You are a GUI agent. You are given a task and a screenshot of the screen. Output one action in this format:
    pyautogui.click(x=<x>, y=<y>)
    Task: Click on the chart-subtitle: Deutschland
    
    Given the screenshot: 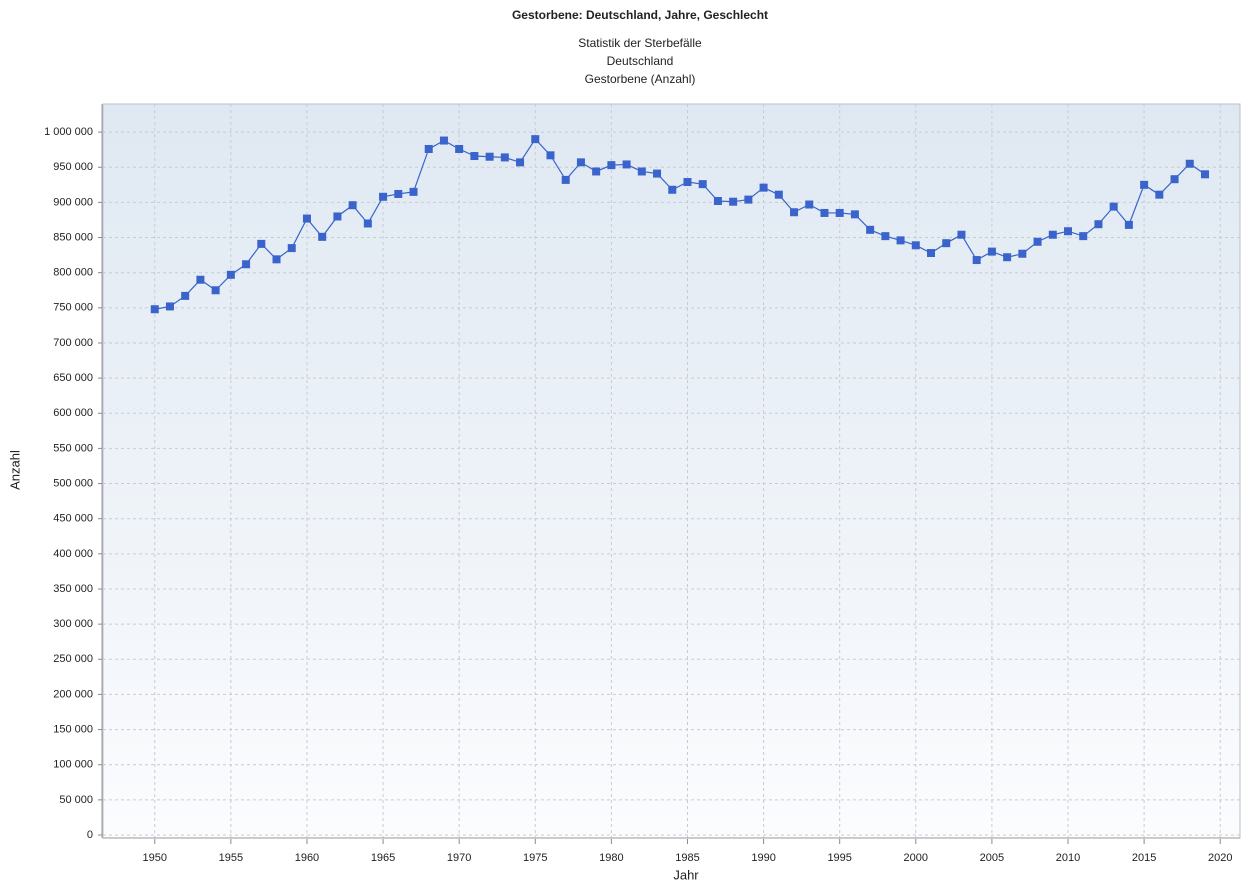 What is the action you would take?
    pyautogui.click(x=640, y=61)
    